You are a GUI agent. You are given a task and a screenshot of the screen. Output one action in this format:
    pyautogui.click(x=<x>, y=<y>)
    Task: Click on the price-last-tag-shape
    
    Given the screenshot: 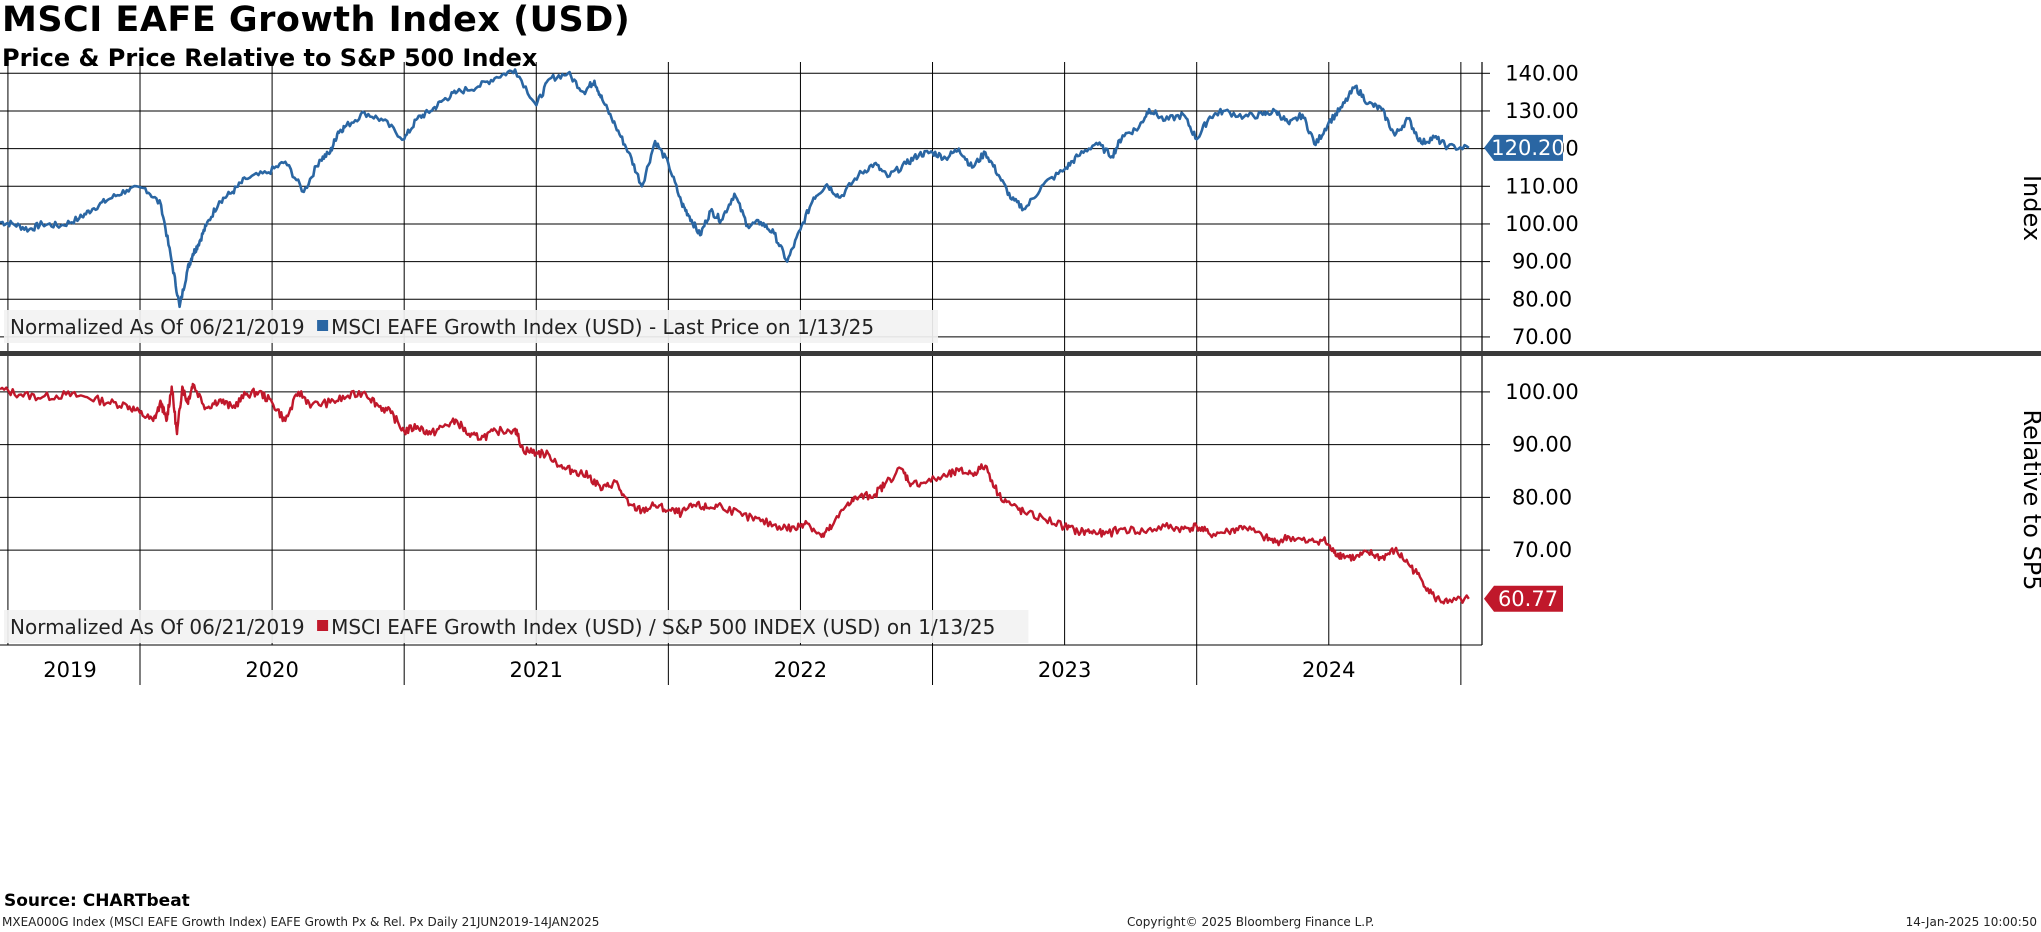 What is the action you would take?
    pyautogui.click(x=1523, y=147)
    